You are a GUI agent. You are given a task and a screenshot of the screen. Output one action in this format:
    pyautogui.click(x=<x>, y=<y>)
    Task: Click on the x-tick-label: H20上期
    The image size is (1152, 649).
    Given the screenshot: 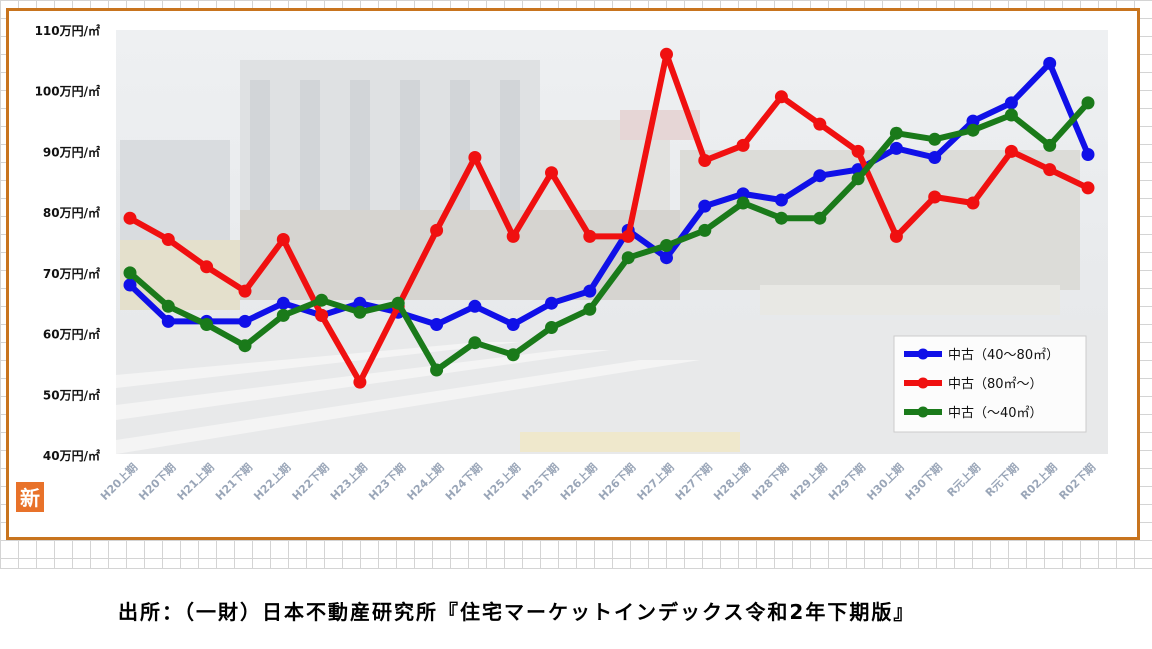 What is the action you would take?
    pyautogui.click(x=118, y=481)
    